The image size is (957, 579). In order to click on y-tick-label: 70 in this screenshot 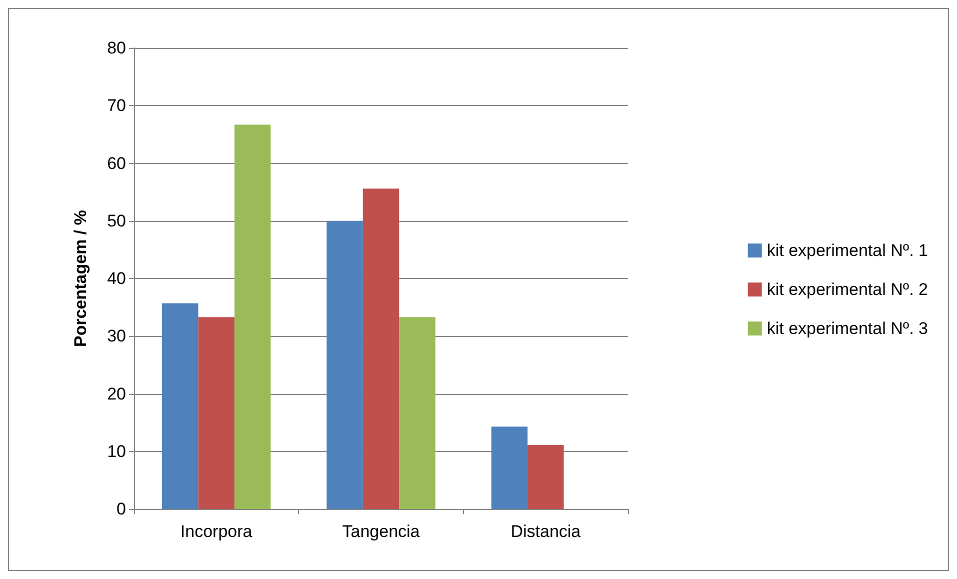, I will do `click(116, 106)`.